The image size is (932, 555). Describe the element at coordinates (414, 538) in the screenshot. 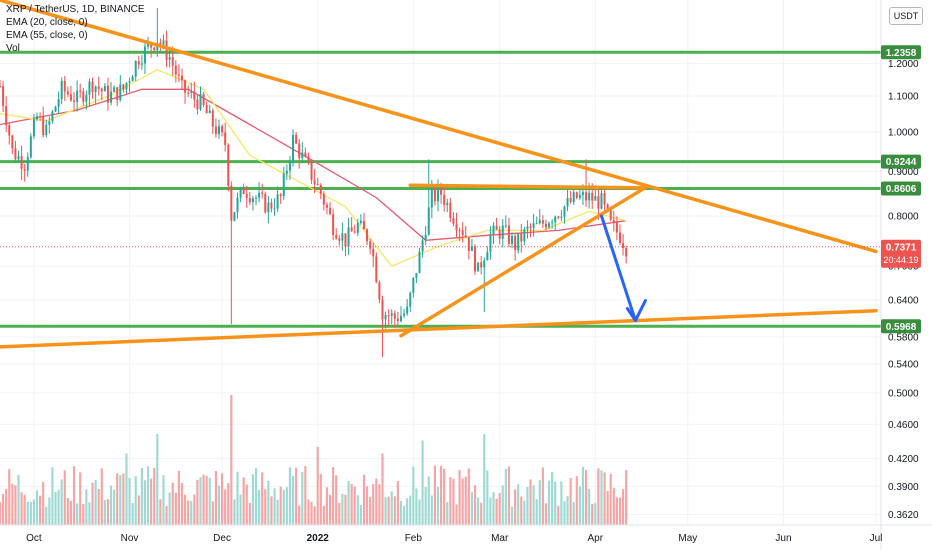

I see `x-tick-label: Feb` at that location.